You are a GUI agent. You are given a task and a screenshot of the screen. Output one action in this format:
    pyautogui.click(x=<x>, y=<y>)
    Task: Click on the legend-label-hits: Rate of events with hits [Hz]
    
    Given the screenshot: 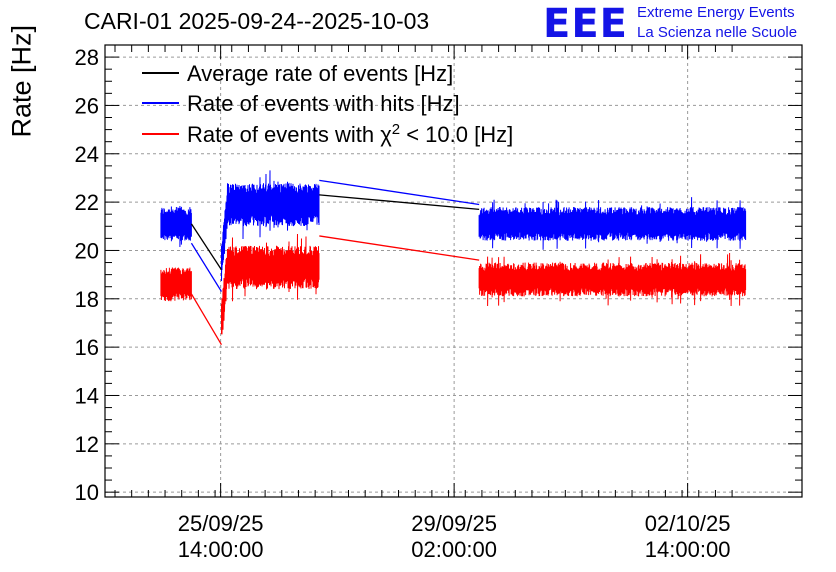 What is the action you would take?
    pyautogui.click(x=323, y=103)
    